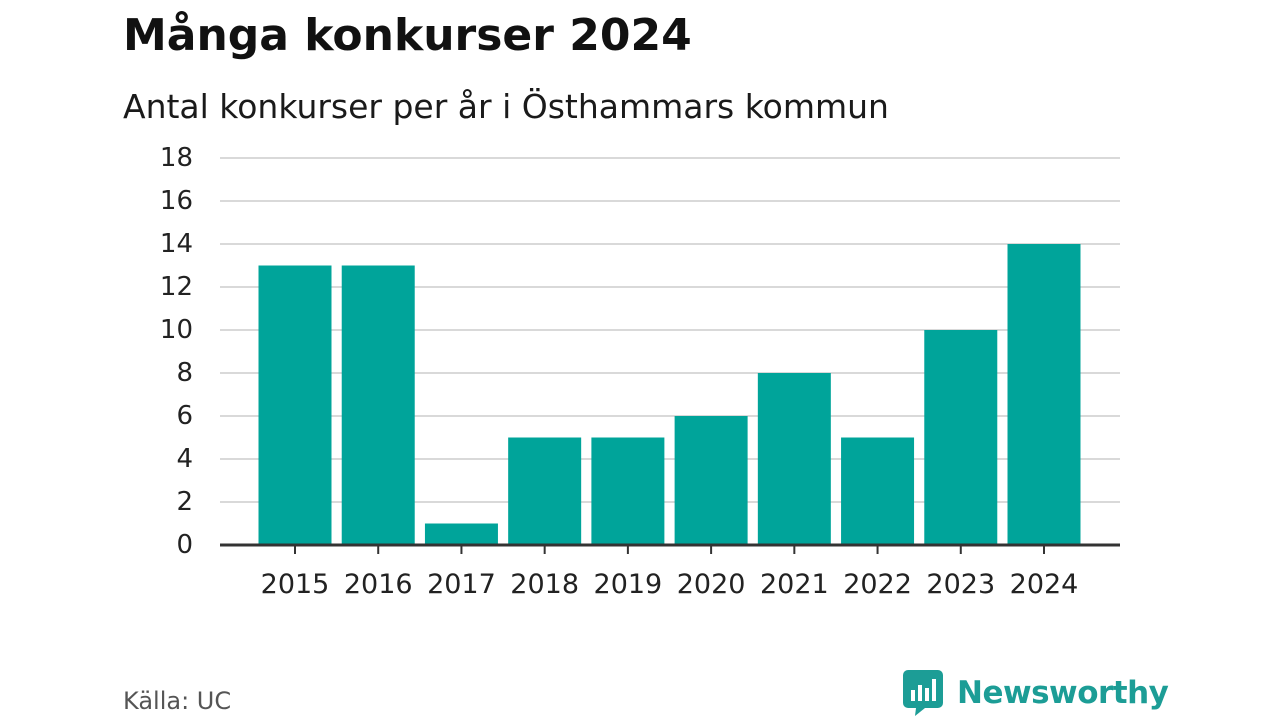  What do you see at coordinates (176, 158) in the screenshot?
I see `y-tick-label: 18` at bounding box center [176, 158].